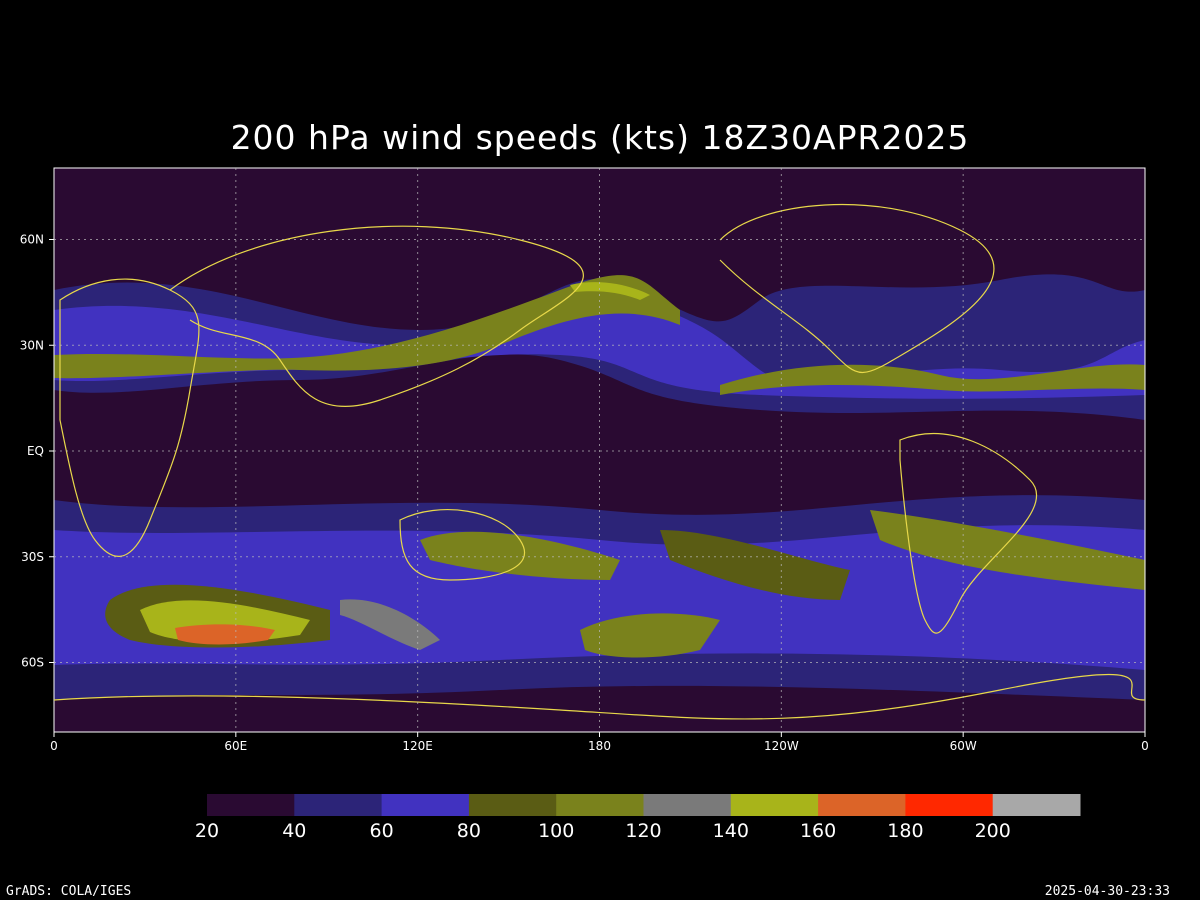 Image resolution: width=1200 pixels, height=900 pixels. I want to click on footer-right: 2025-04-30-23:33, so click(1107, 891).